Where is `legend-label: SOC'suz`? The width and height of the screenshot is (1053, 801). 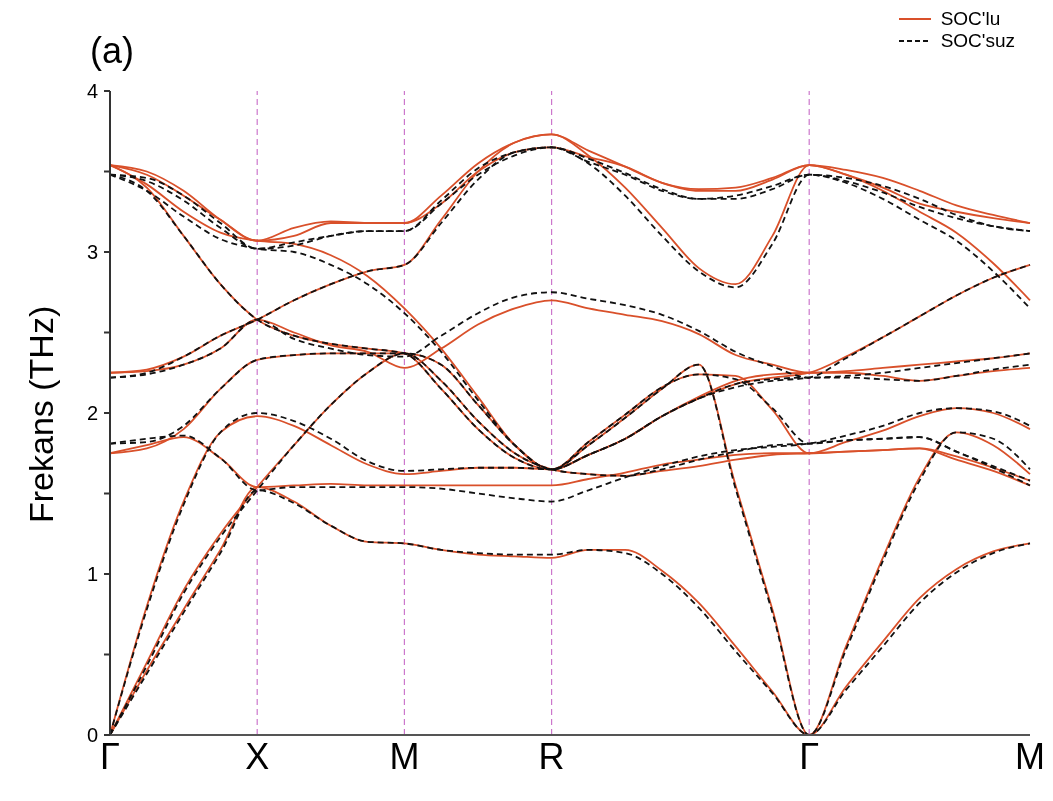 legend-label: SOC'suz is located at coordinates (977, 41).